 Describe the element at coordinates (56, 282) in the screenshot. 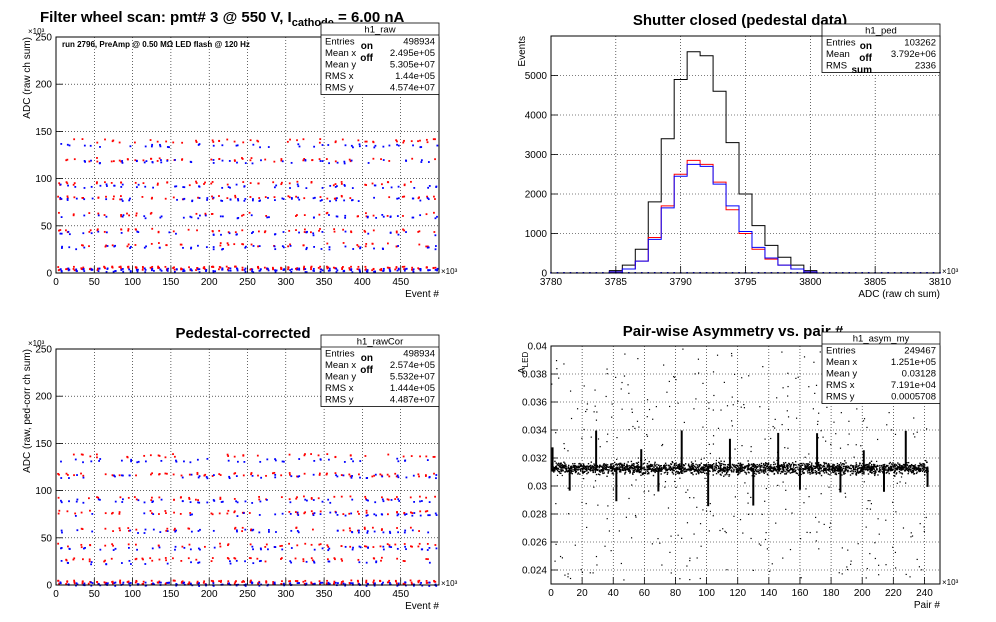

I see `x-tick-label: 0` at that location.